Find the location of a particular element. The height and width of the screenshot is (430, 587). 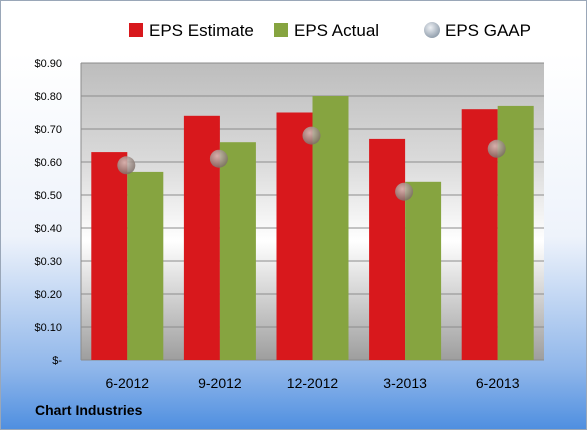

gaap-markers is located at coordinates (311, 163).